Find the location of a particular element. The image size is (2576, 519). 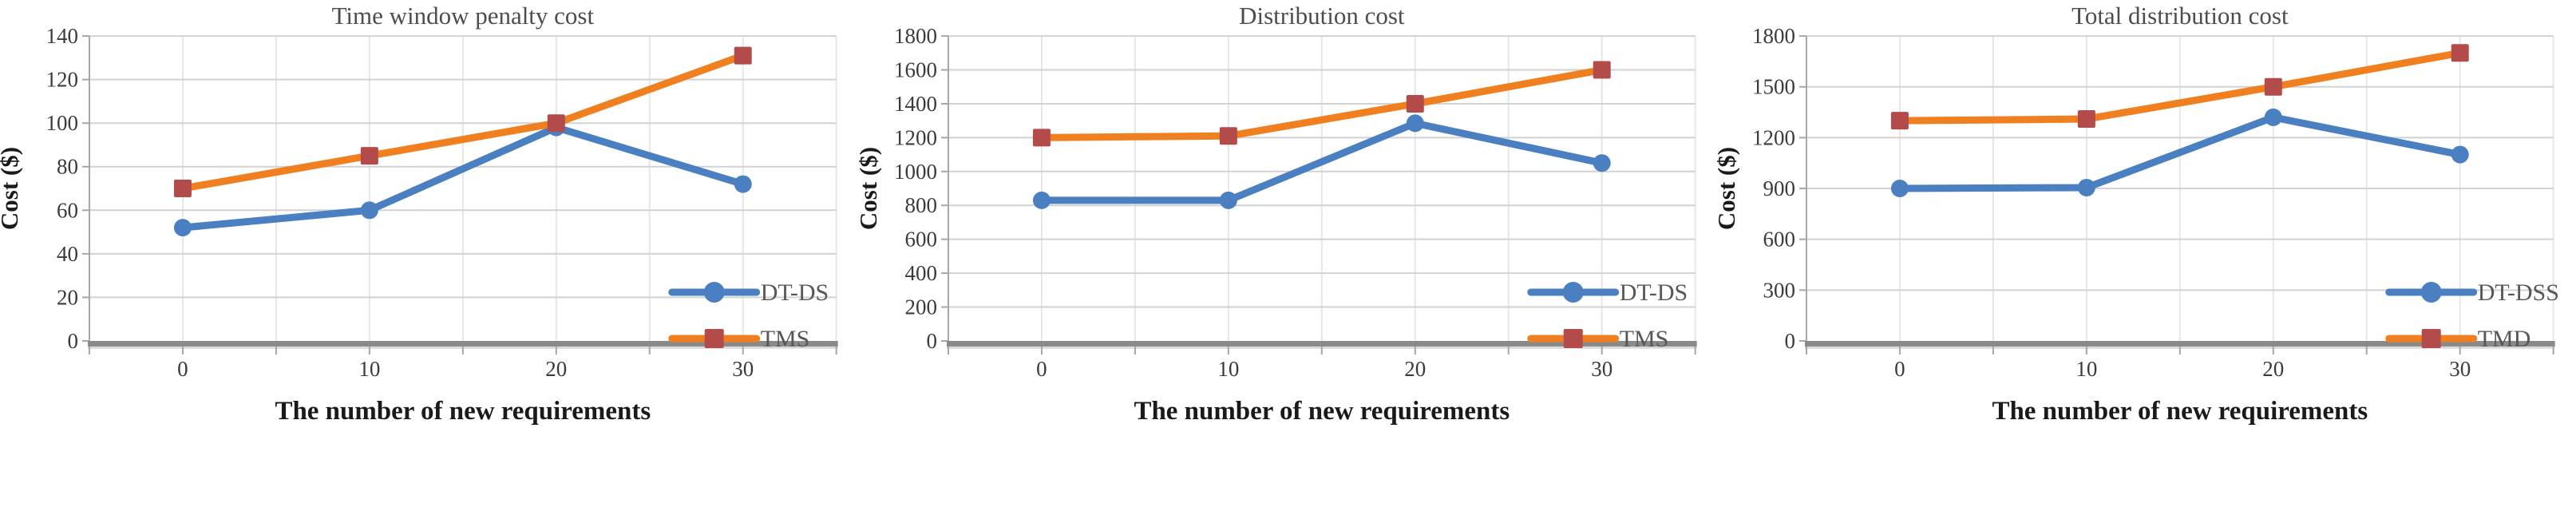

y-tick-label: 20 is located at coordinates (67, 297).